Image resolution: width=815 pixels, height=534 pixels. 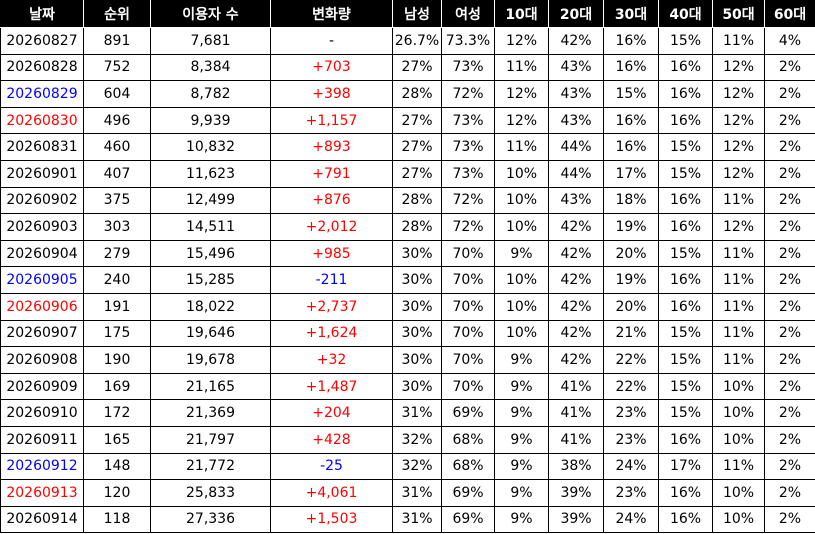 I want to click on header-cell: 20대, so click(x=576, y=14).